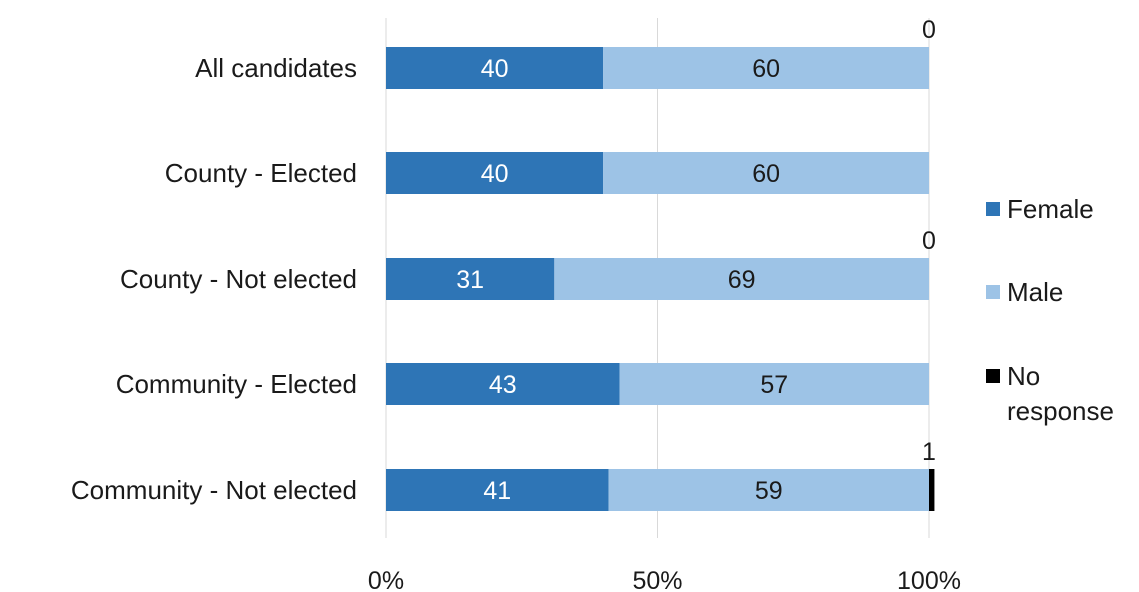 The height and width of the screenshot is (592, 1139). I want to click on data-label-female: 41, so click(497, 491).